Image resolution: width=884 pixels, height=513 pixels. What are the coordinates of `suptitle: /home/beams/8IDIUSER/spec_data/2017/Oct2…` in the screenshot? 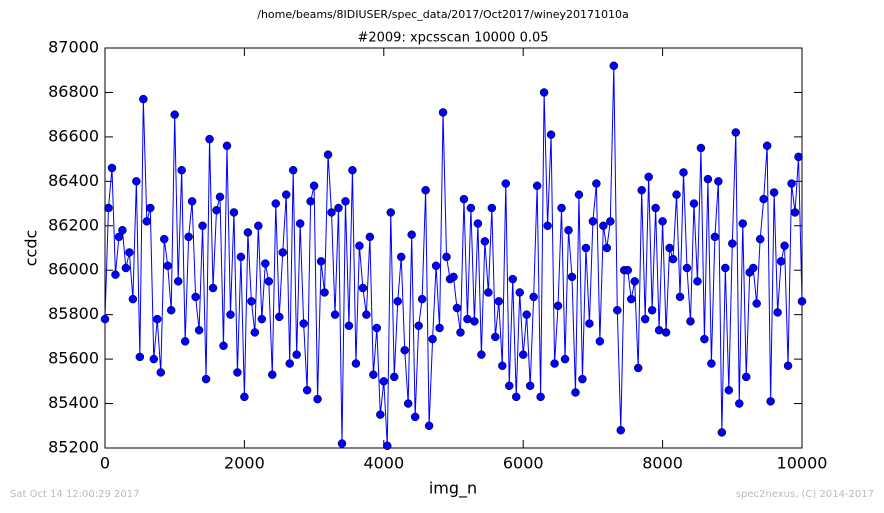 It's located at (443, 14).